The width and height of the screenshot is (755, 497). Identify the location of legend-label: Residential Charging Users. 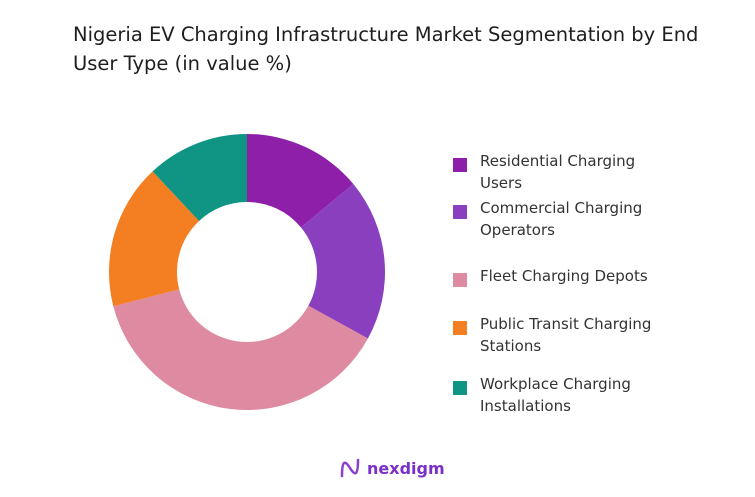
(558, 172).